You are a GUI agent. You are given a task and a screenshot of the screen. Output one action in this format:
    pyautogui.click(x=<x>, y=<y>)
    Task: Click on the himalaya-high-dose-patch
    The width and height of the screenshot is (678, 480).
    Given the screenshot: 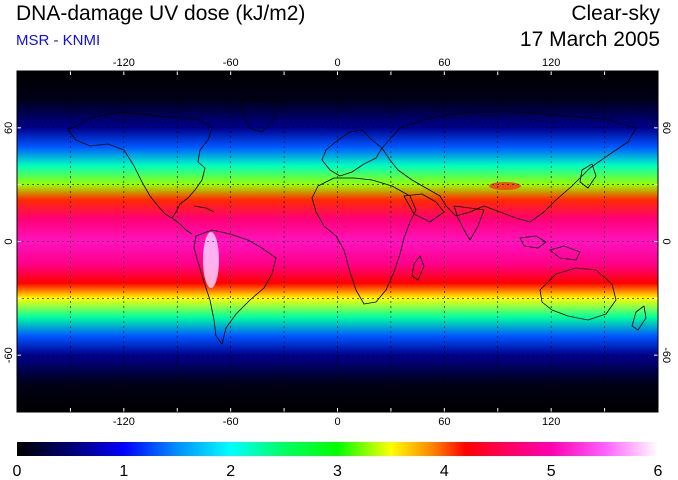 What is the action you would take?
    pyautogui.click(x=505, y=186)
    